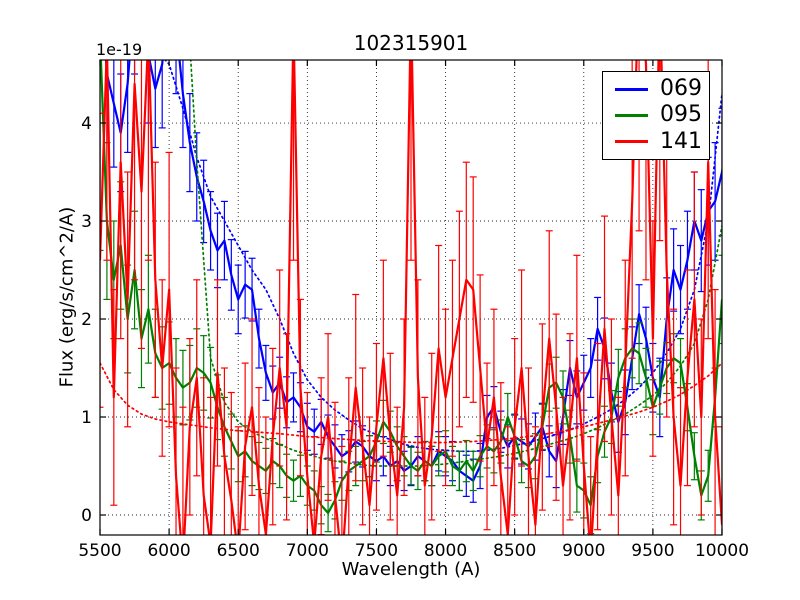  What do you see at coordinates (658, 141) in the screenshot?
I see `legend-item-141: 141` at bounding box center [658, 141].